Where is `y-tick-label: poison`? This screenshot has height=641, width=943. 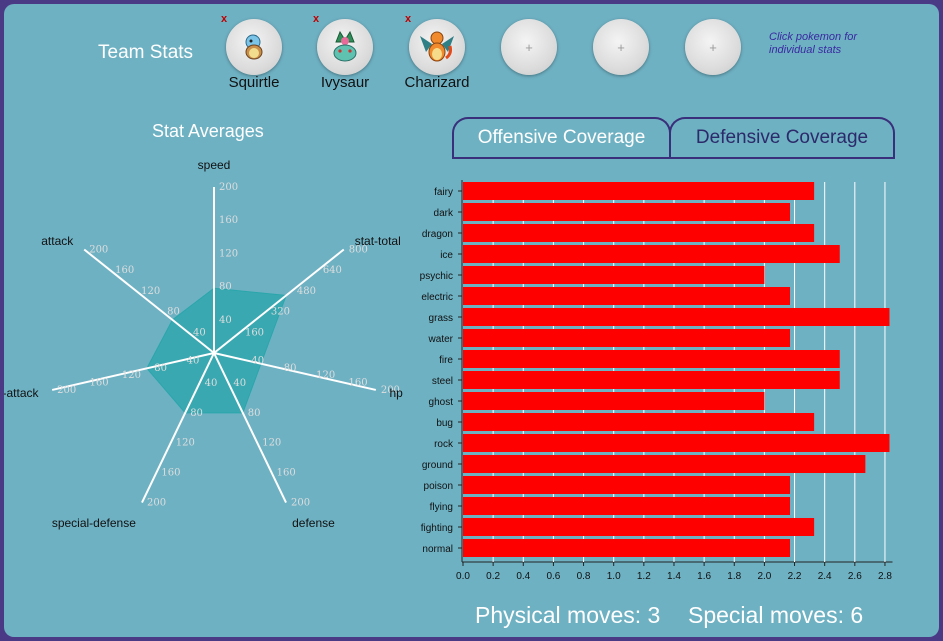
y-tick-label: poison is located at coordinates (438, 486).